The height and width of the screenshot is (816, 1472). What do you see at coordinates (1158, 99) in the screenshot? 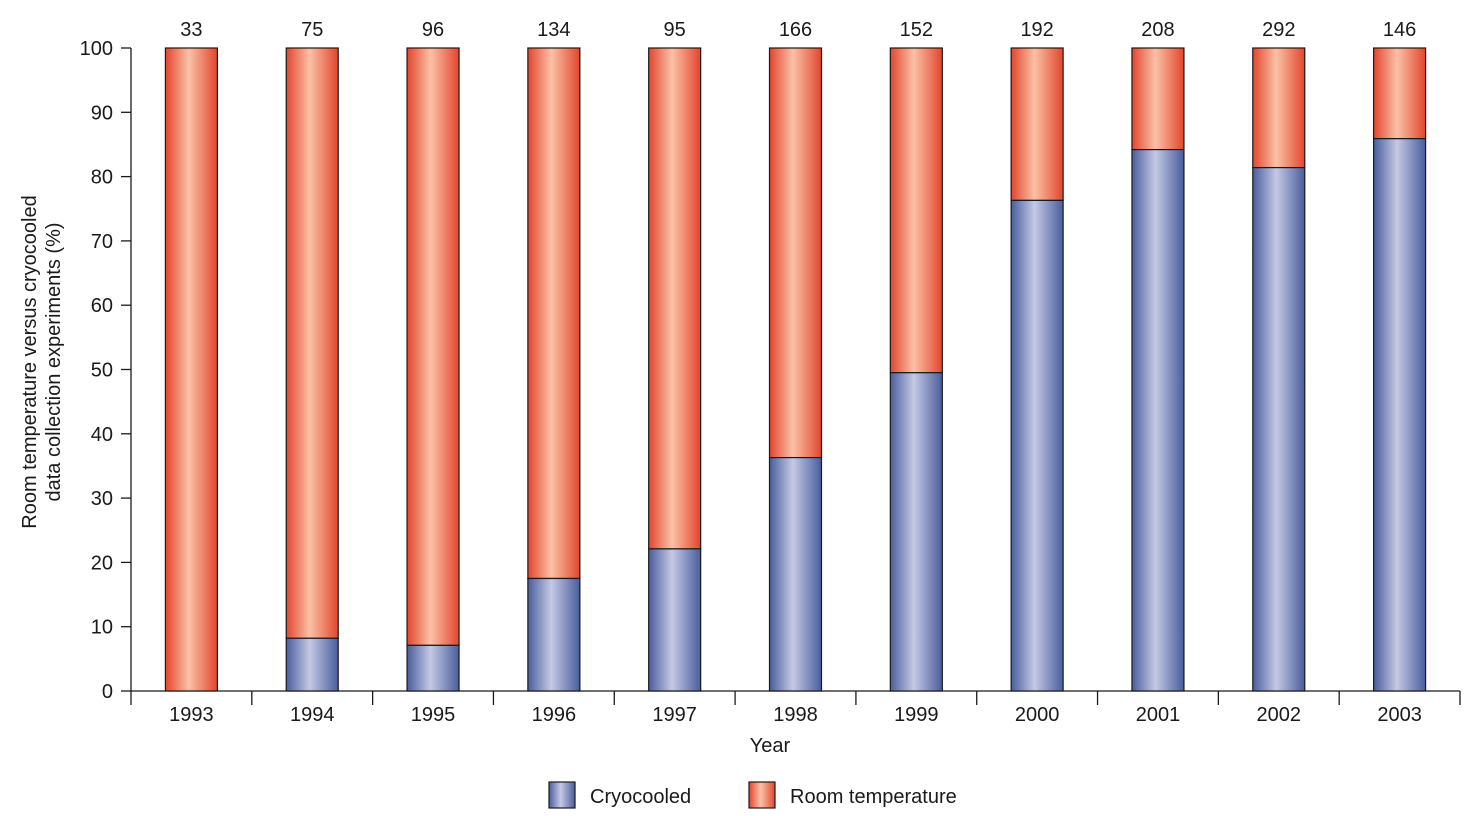
I see `bar-room-temperature-2001` at bounding box center [1158, 99].